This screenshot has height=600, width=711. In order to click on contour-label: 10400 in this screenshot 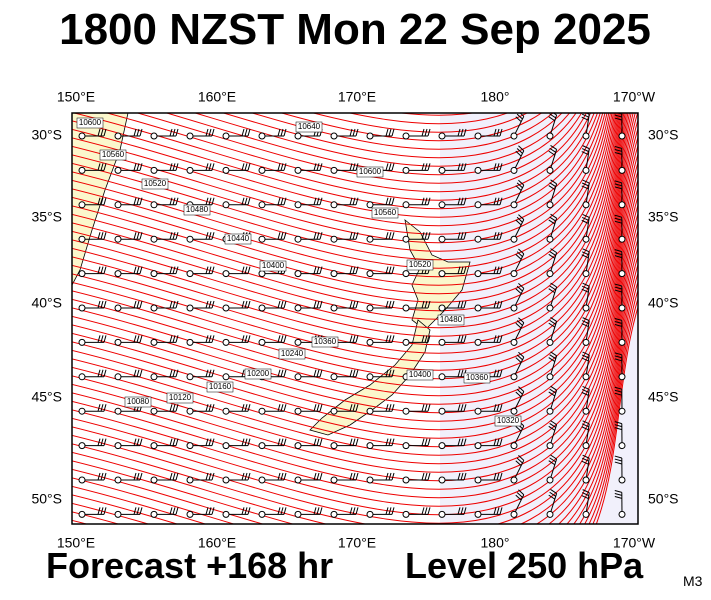, I will do `click(420, 374)`.